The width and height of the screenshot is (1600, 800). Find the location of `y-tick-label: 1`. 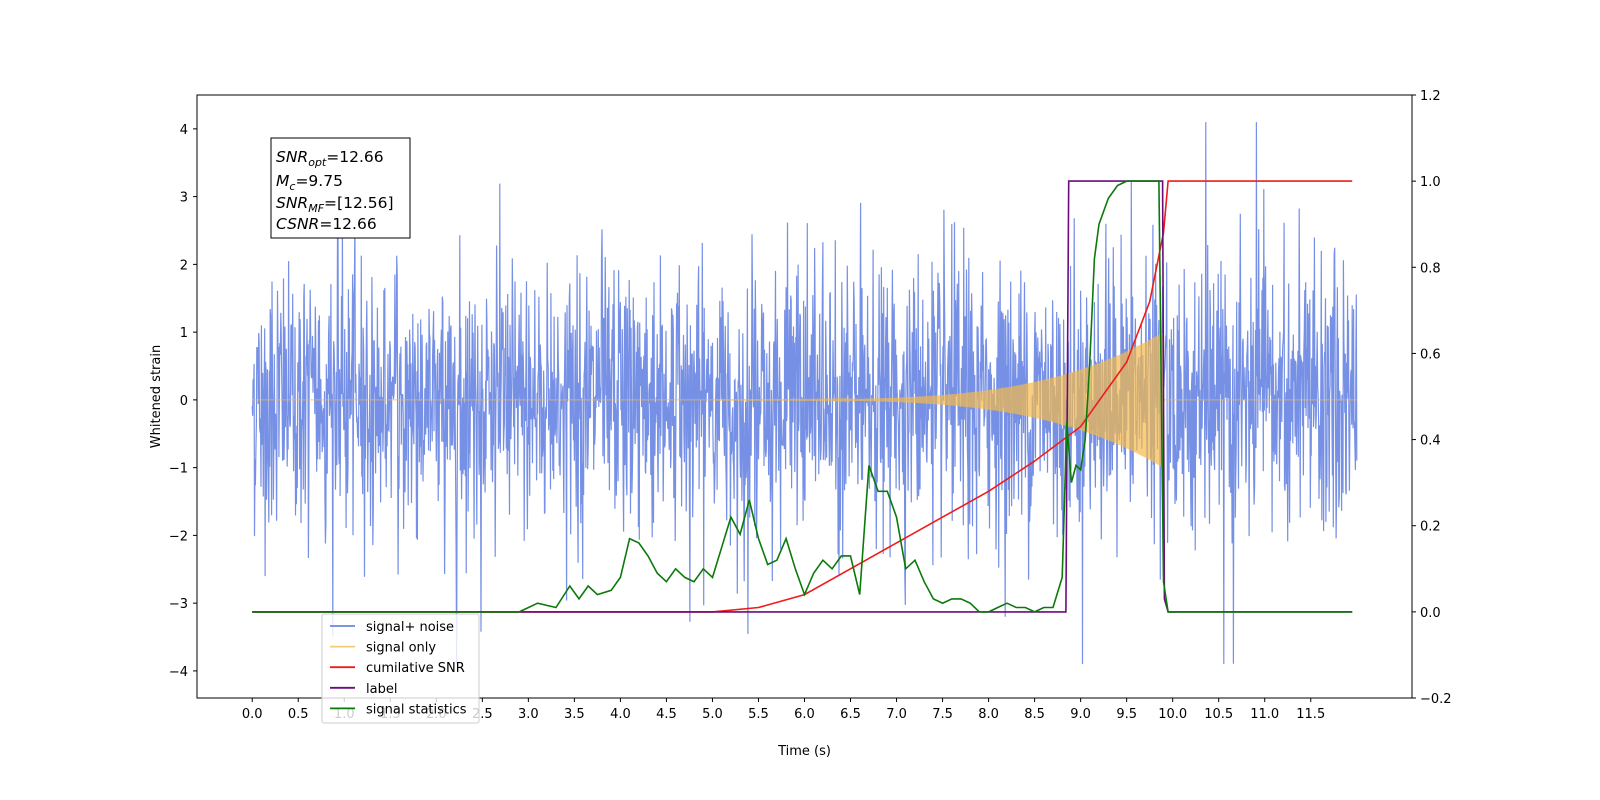

y-tick-label: 1 is located at coordinates (184, 333).